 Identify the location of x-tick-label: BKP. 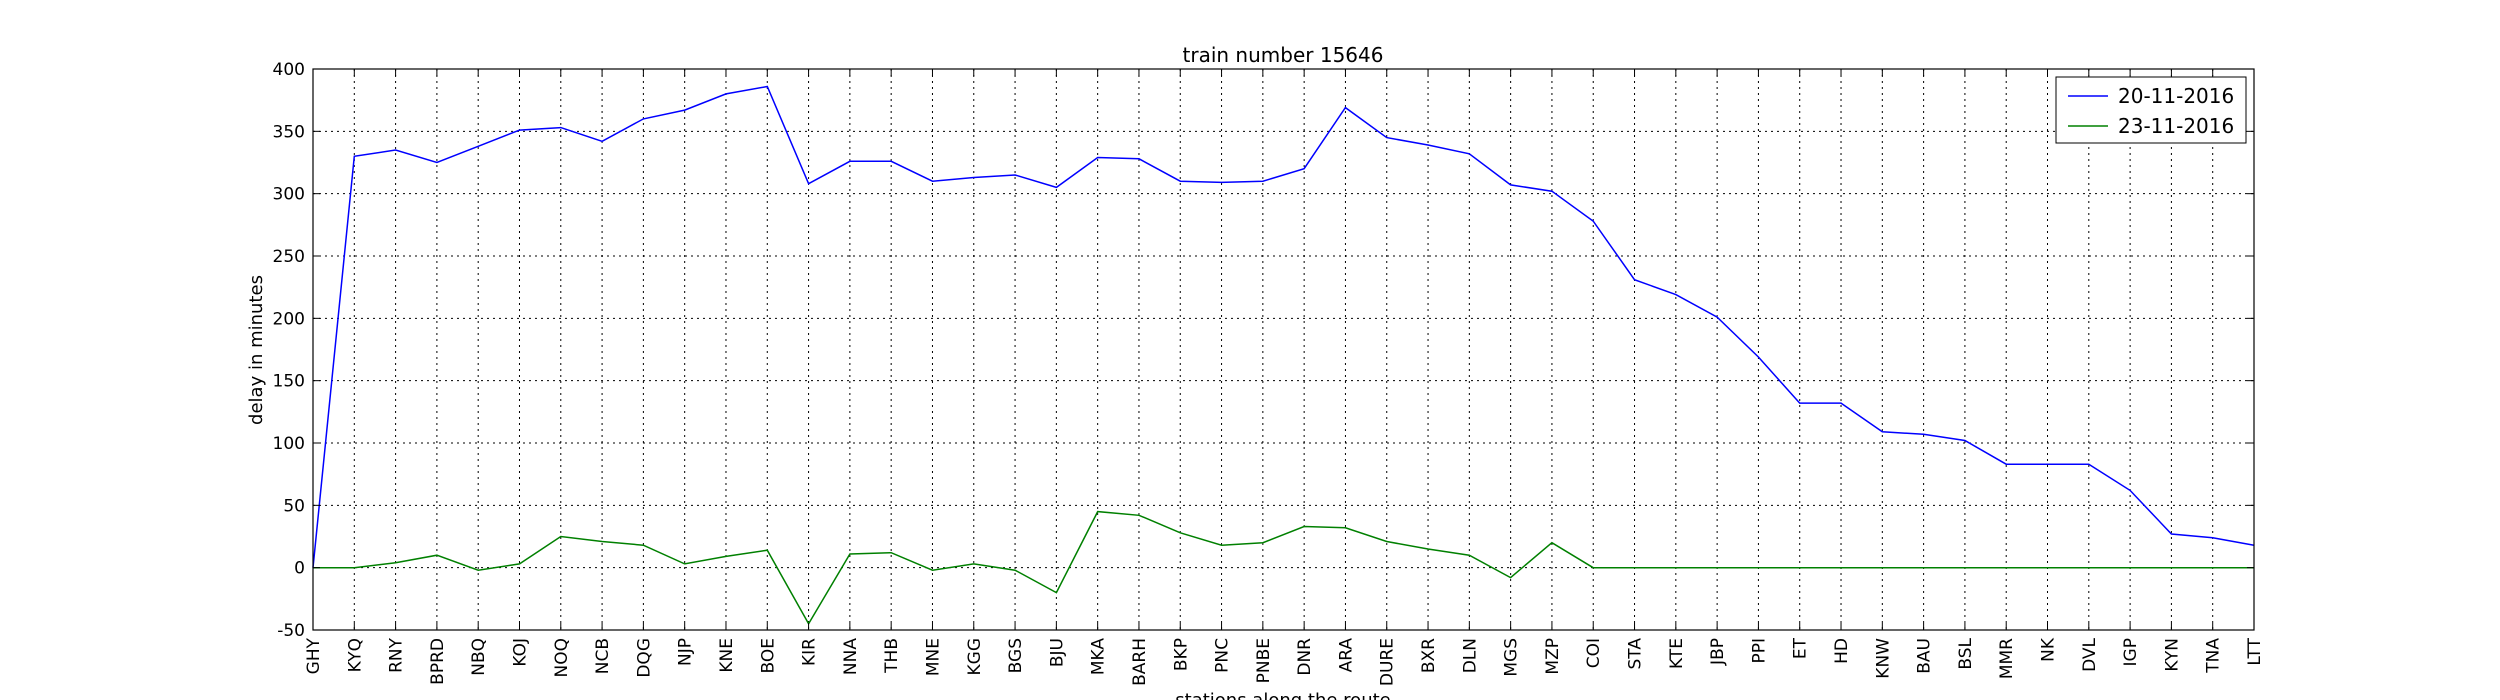
(1181, 654).